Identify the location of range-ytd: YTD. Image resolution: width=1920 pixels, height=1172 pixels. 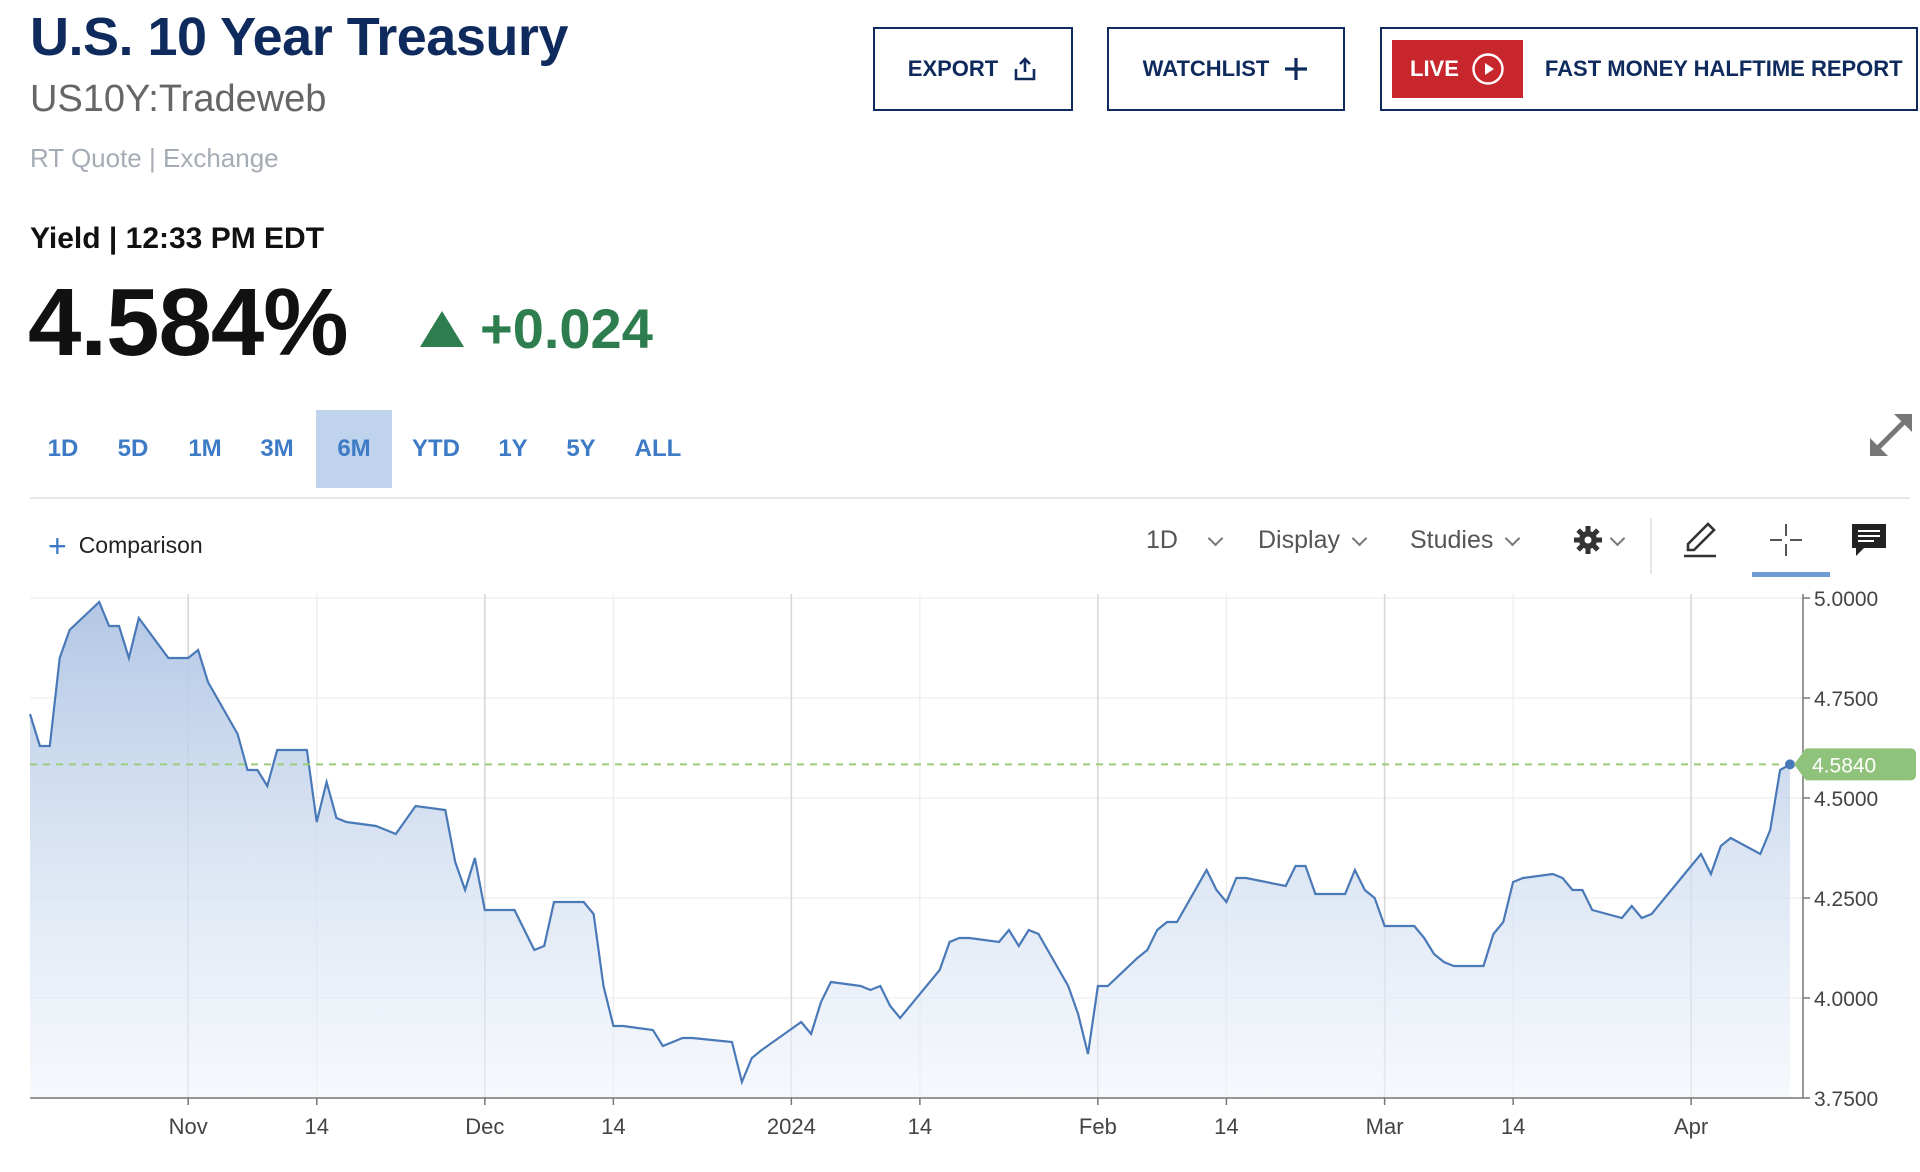
(436, 448).